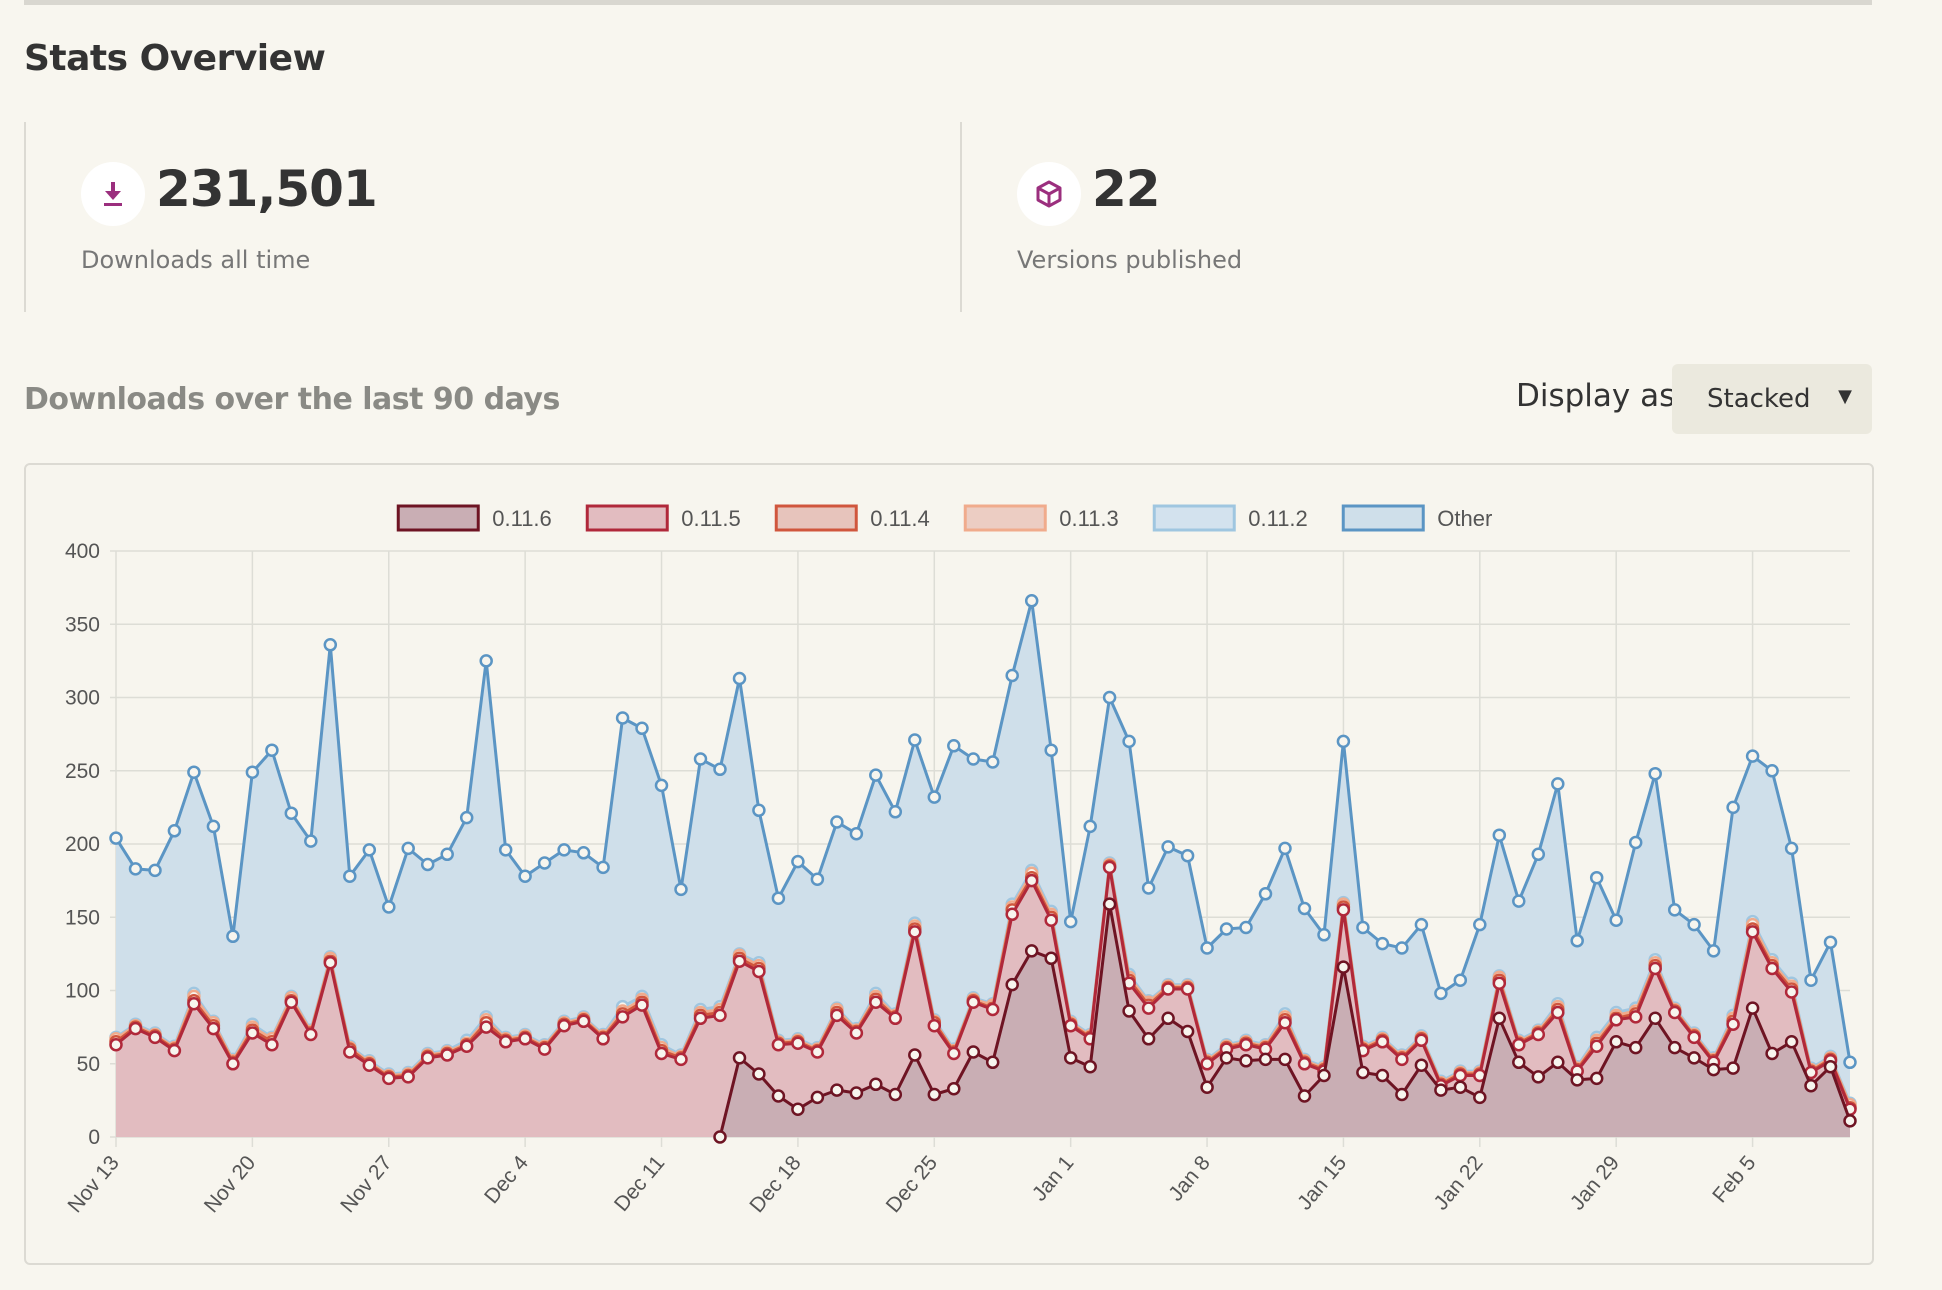  What do you see at coordinates (711, 518) in the screenshot?
I see `legend-label: 0.11.5` at bounding box center [711, 518].